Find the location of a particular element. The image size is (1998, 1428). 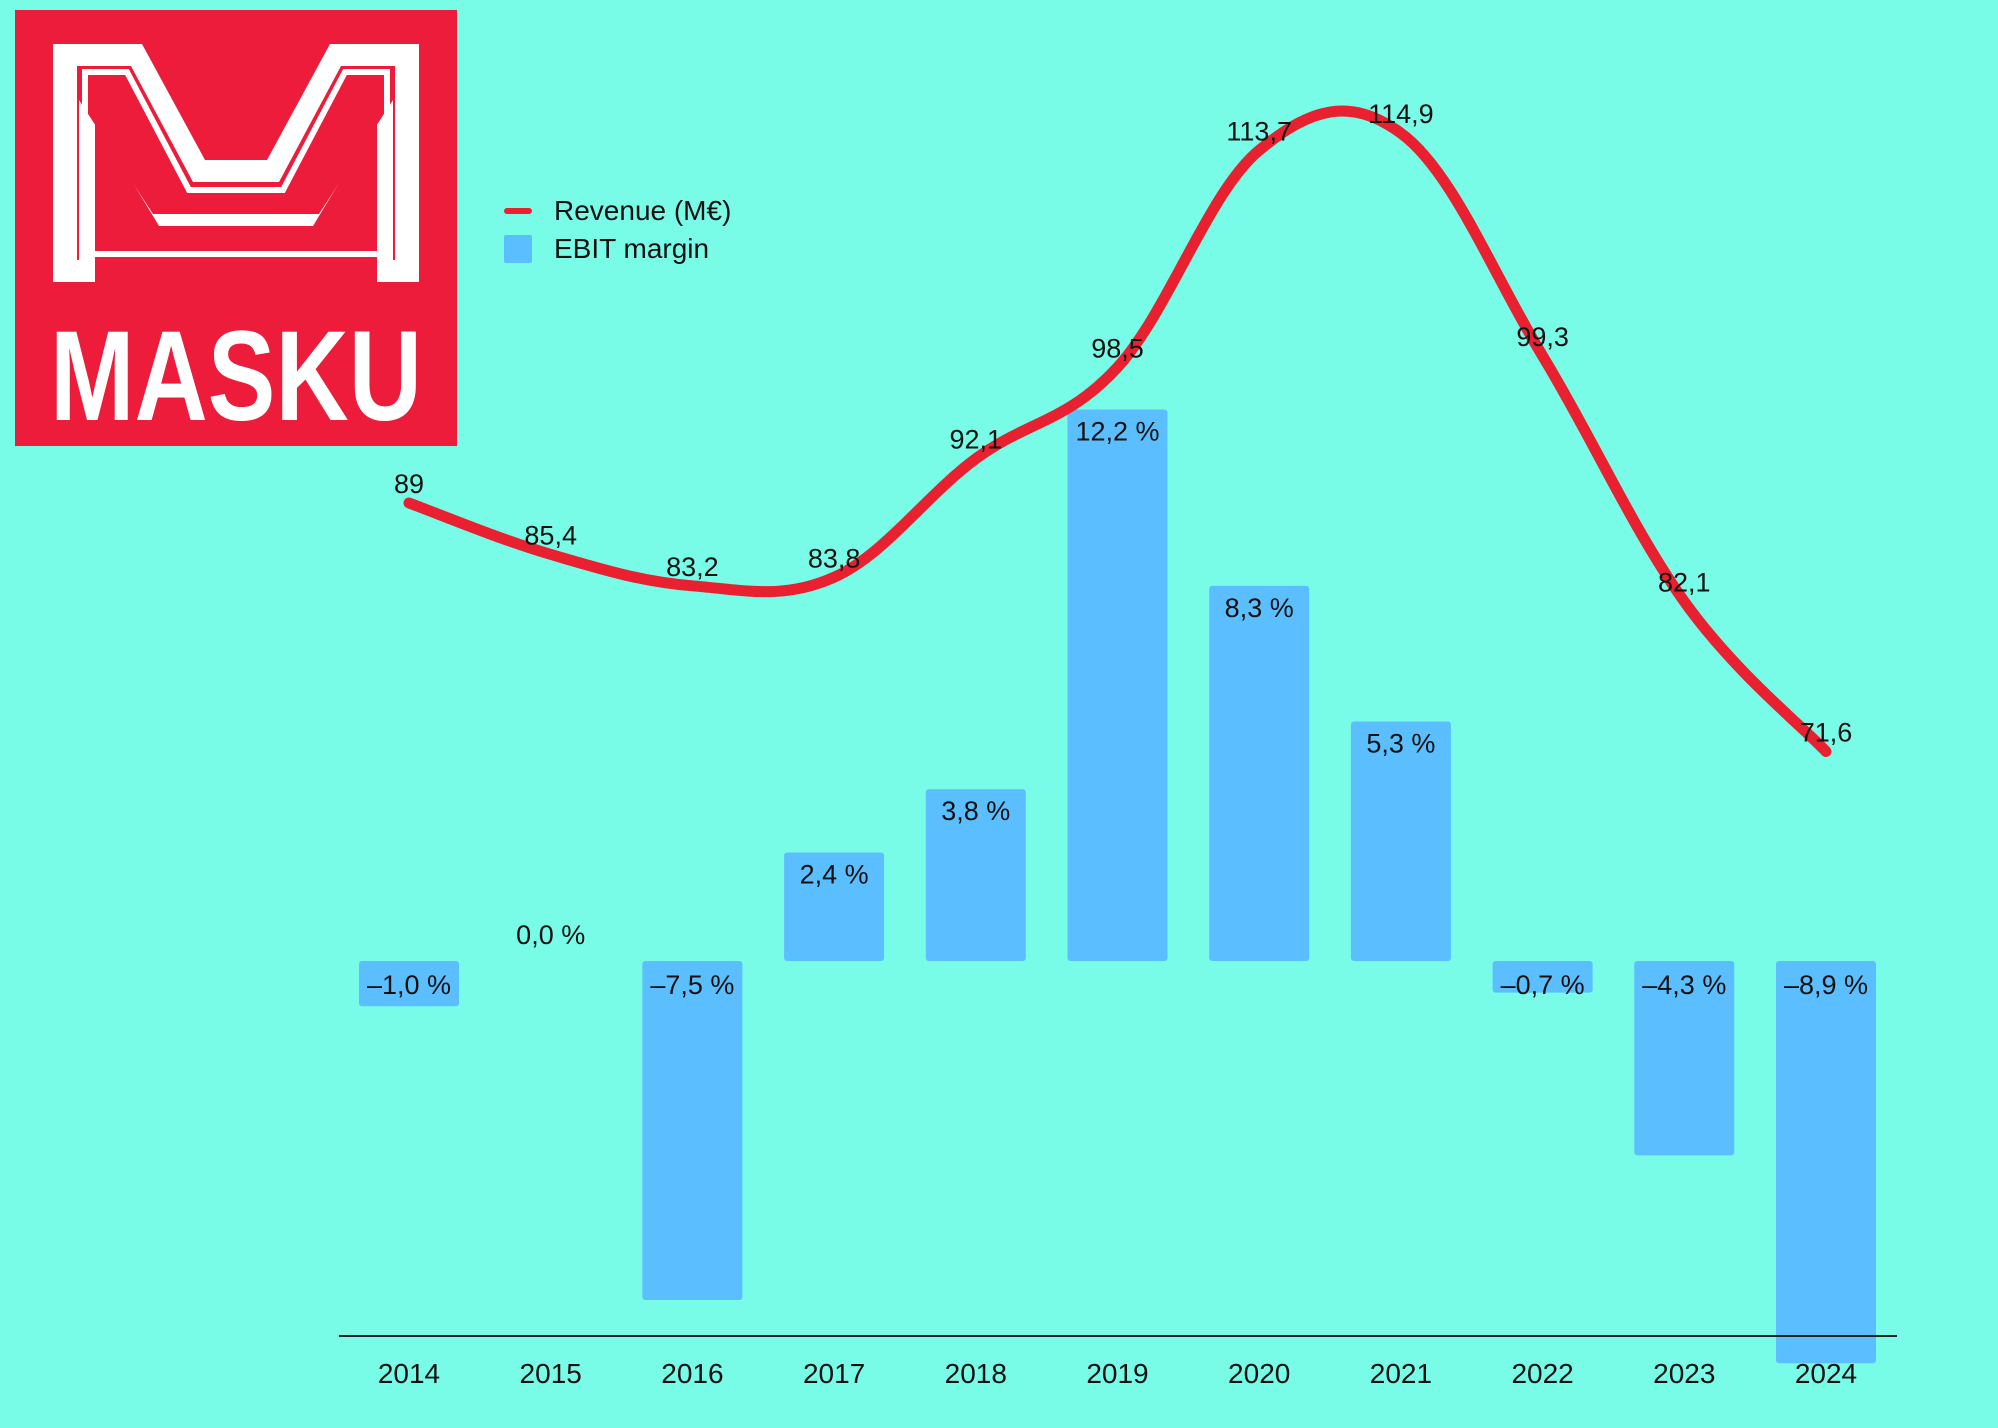

revenue-point-2024 is located at coordinates (1826, 751).